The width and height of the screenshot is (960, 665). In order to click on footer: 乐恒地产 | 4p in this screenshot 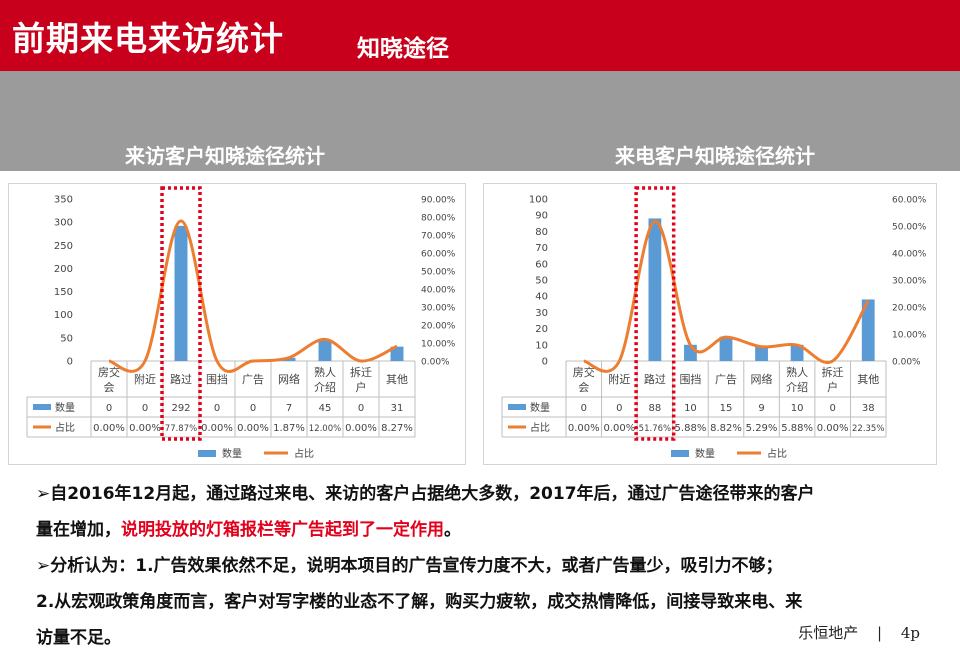, I will do `click(859, 632)`.